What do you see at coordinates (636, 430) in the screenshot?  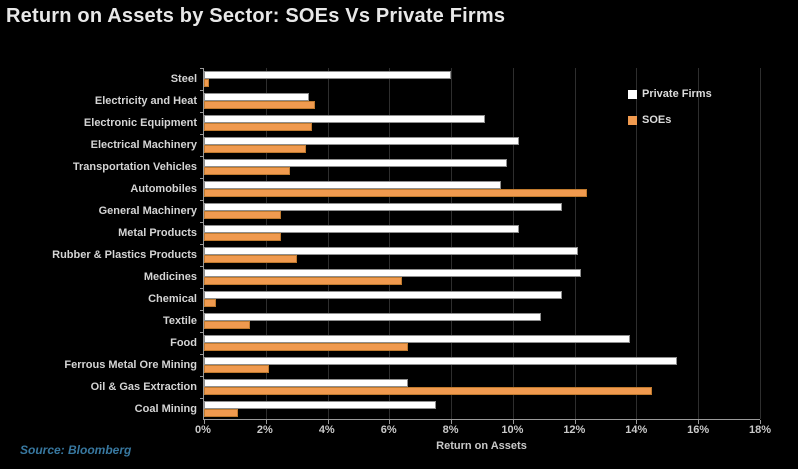 I see `x-tick-label: 14%` at bounding box center [636, 430].